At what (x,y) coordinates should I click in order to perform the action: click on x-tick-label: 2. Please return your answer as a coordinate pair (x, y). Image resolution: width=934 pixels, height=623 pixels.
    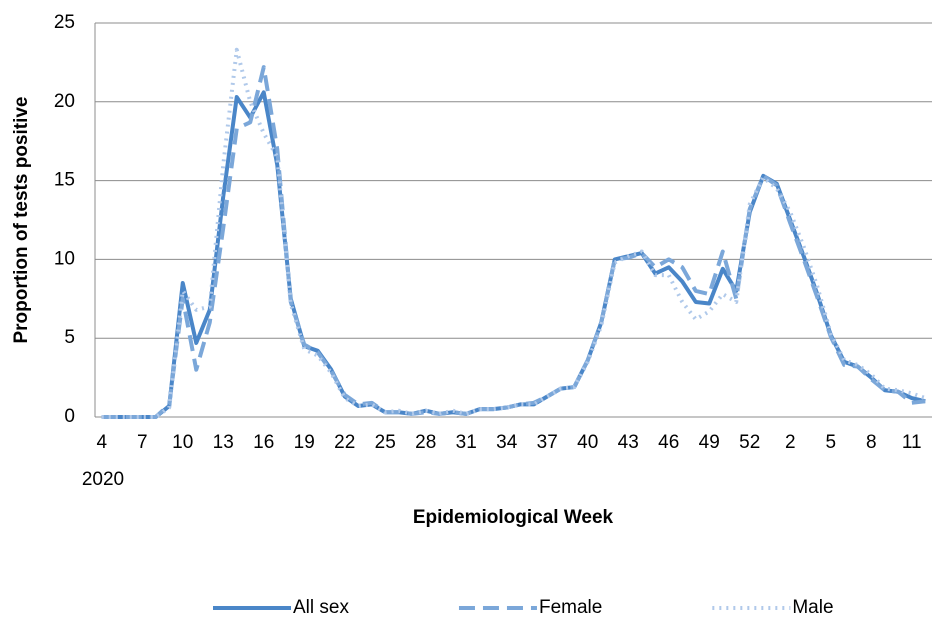
    Looking at the image, I should click on (790, 442).